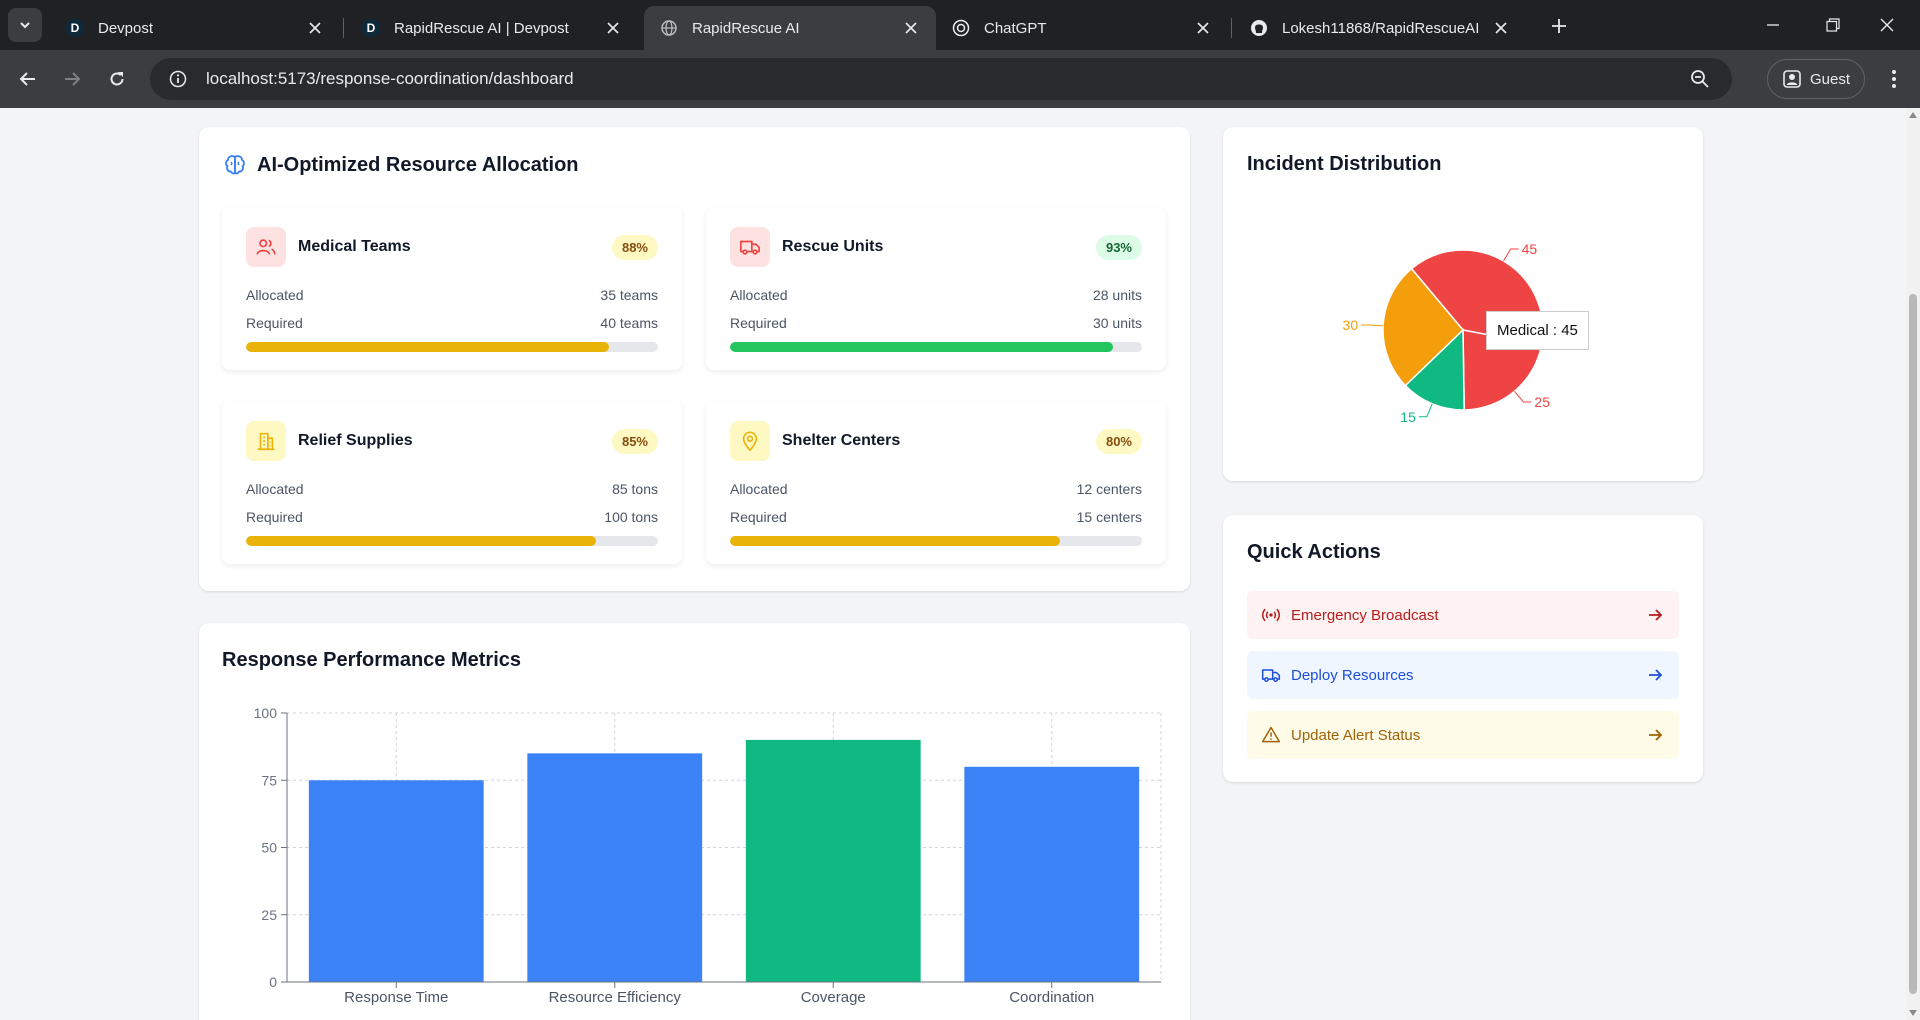 Image resolution: width=1920 pixels, height=1020 pixels. I want to click on browser-menu-button, so click(1894, 79).